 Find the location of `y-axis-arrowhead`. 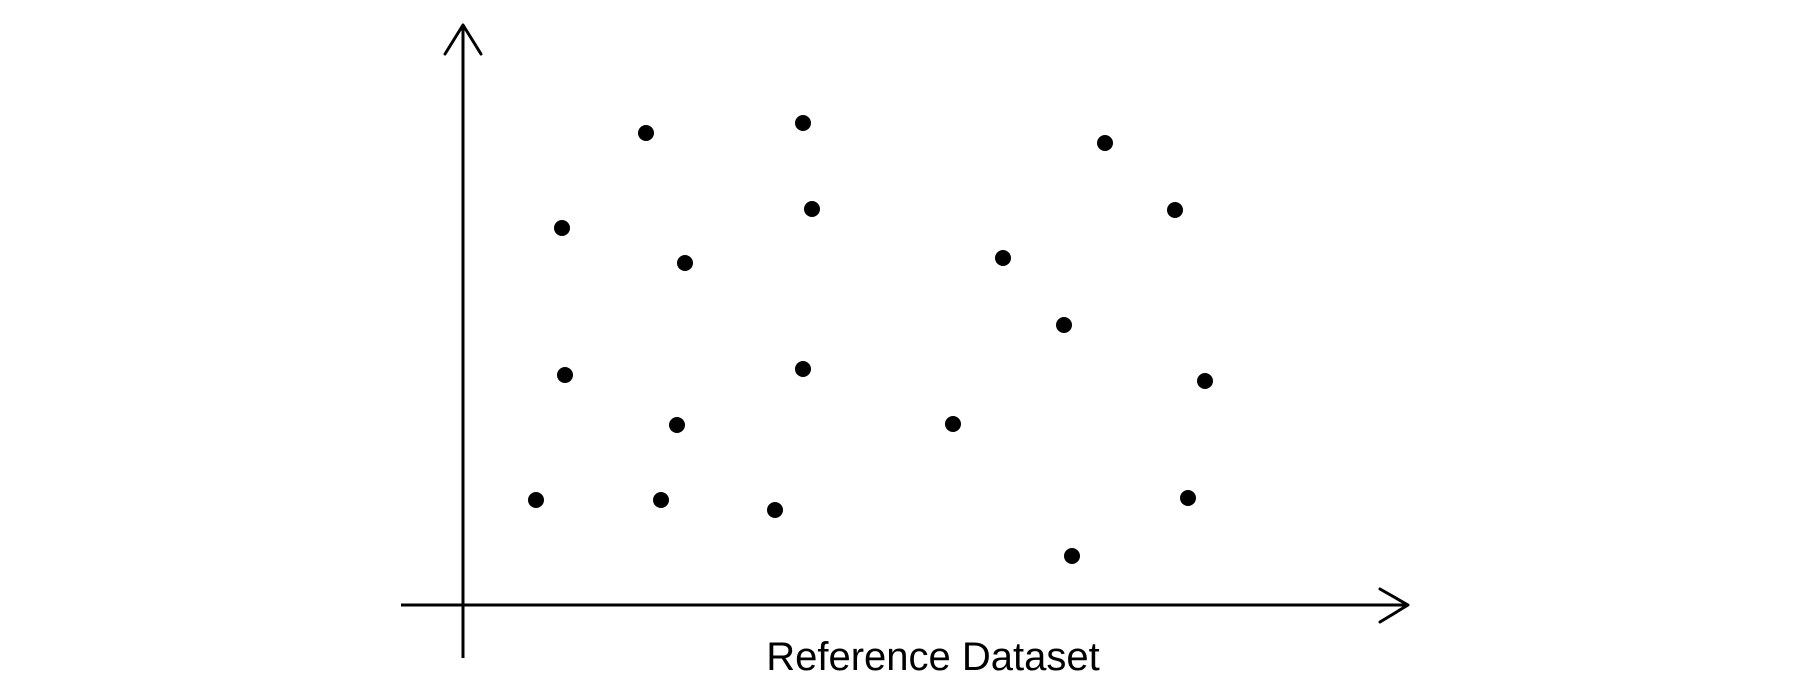

y-axis-arrowhead is located at coordinates (463, 39).